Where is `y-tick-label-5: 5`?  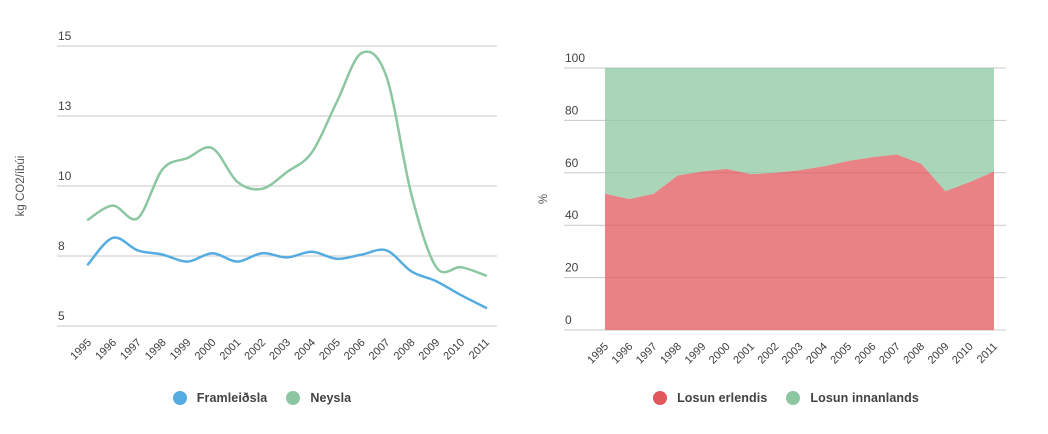
y-tick-label-5: 5 is located at coordinates (61, 316).